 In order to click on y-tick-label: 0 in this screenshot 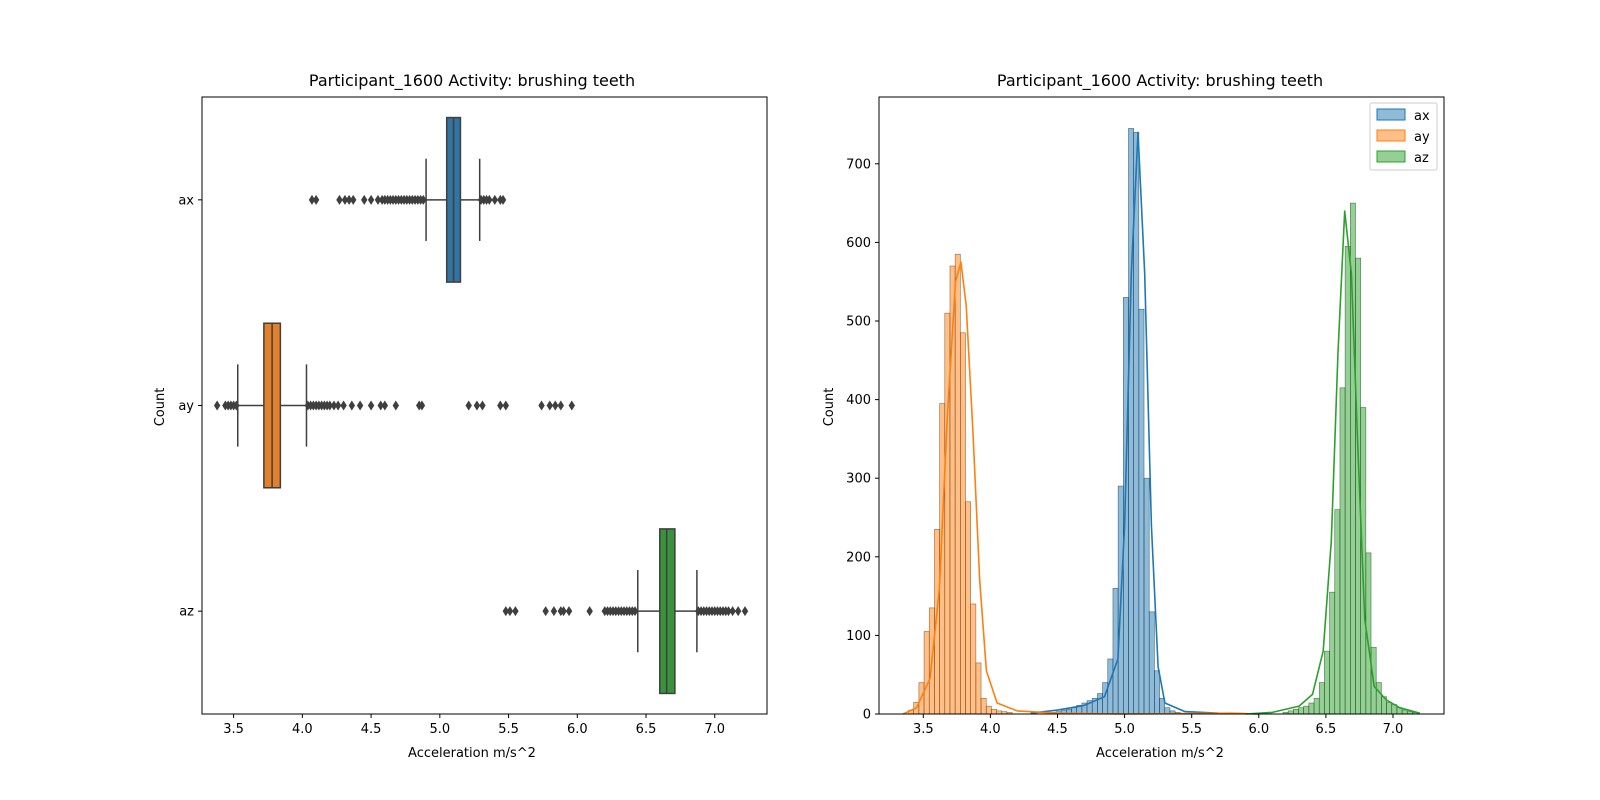, I will do `click(867, 715)`.